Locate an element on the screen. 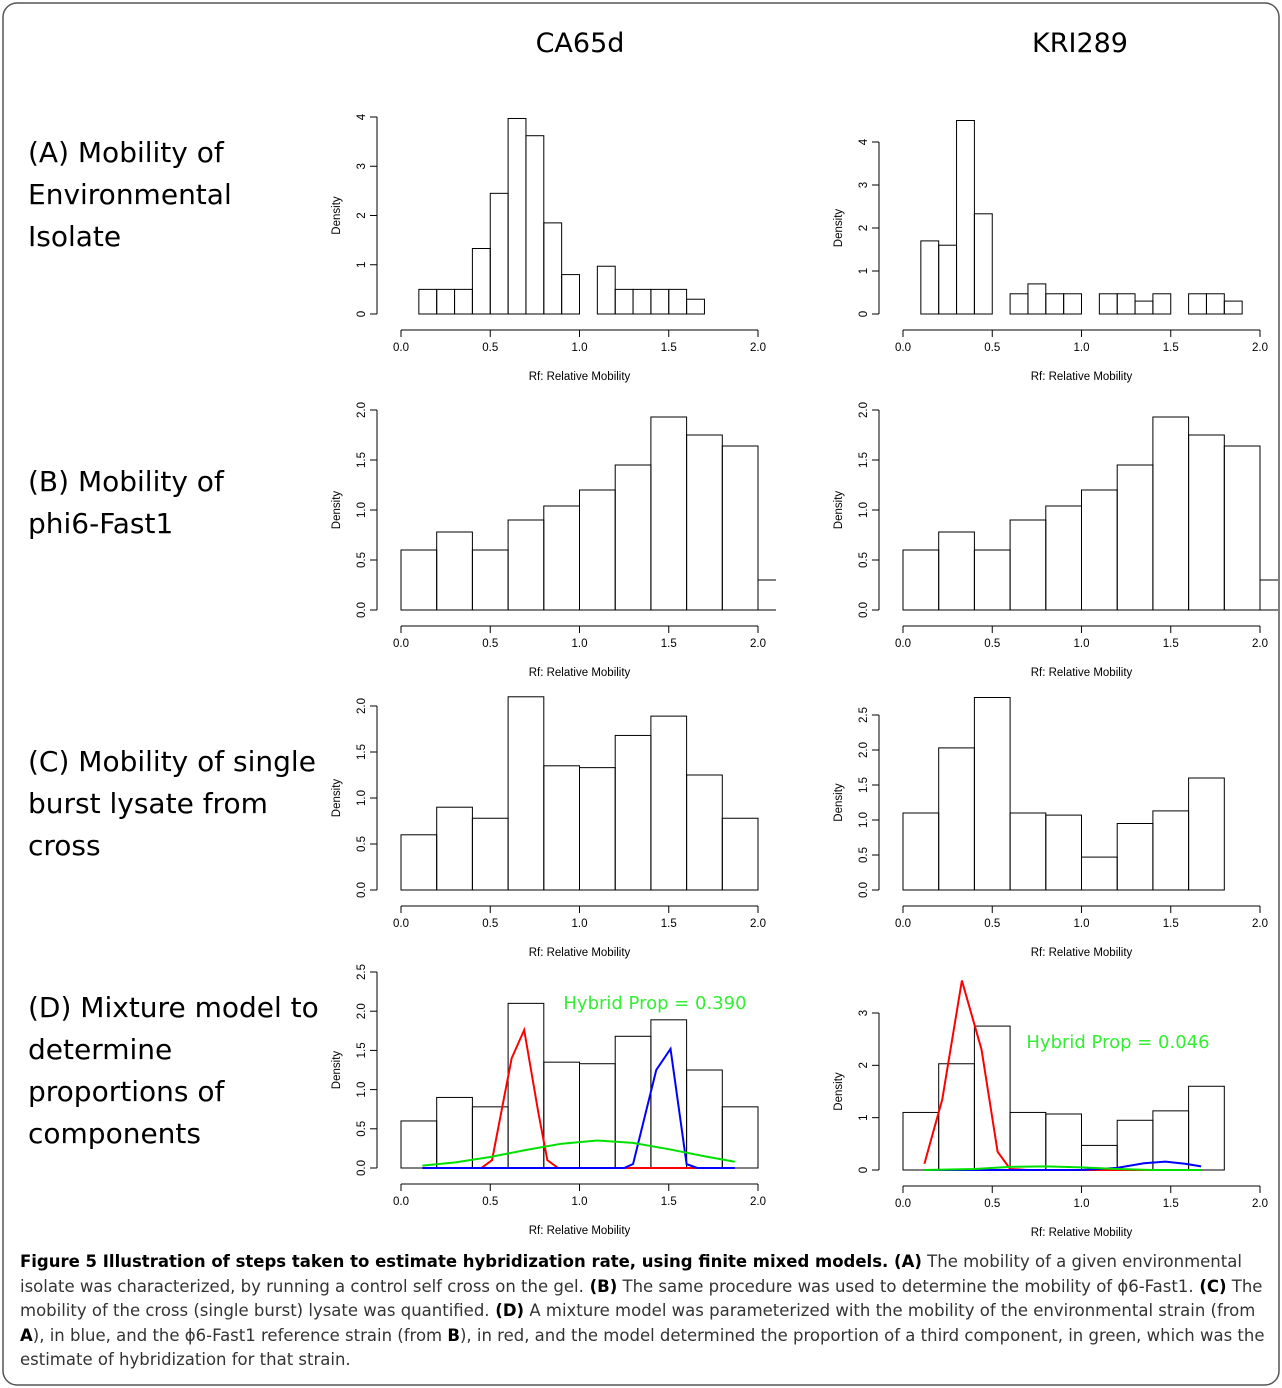  y-tick-label: 2.5 is located at coordinates (362, 972).